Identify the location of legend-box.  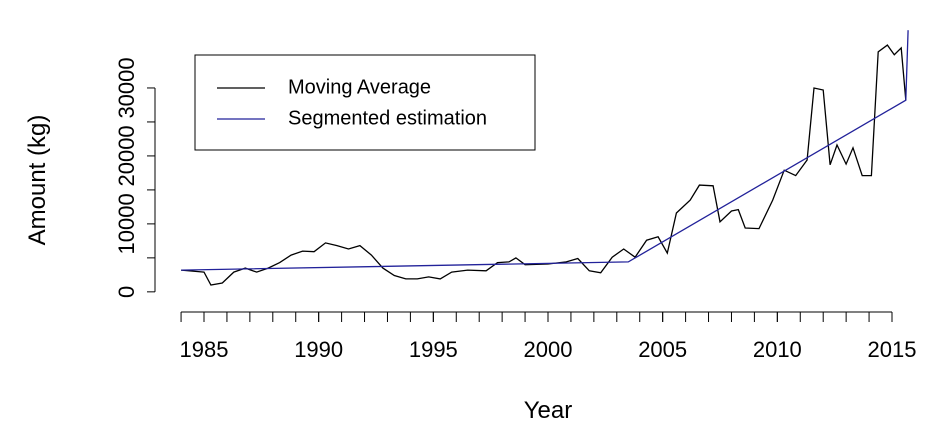
(365, 102).